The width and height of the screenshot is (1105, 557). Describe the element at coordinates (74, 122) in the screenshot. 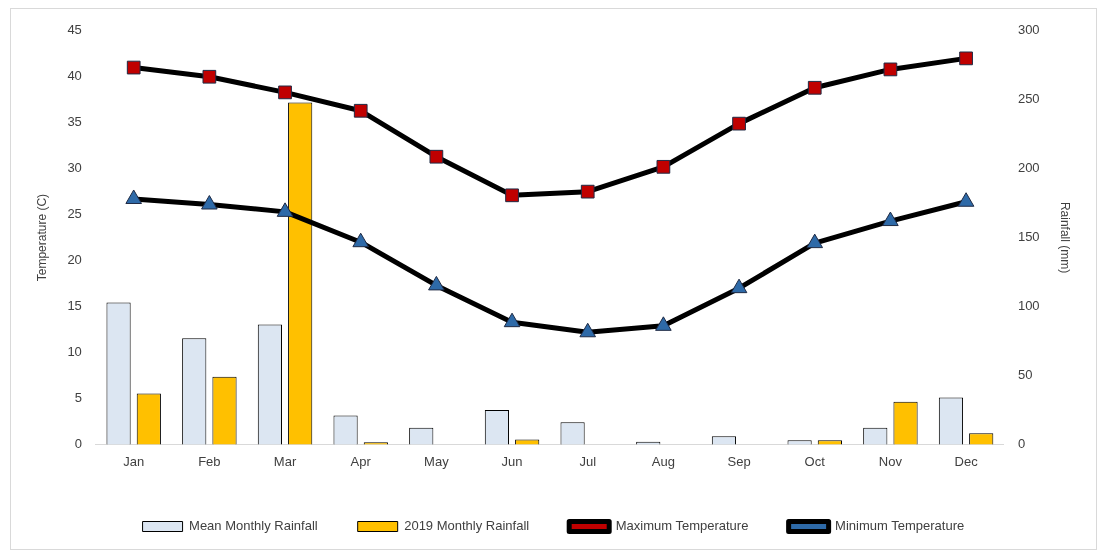

I see `y-tick-label: 35` at that location.